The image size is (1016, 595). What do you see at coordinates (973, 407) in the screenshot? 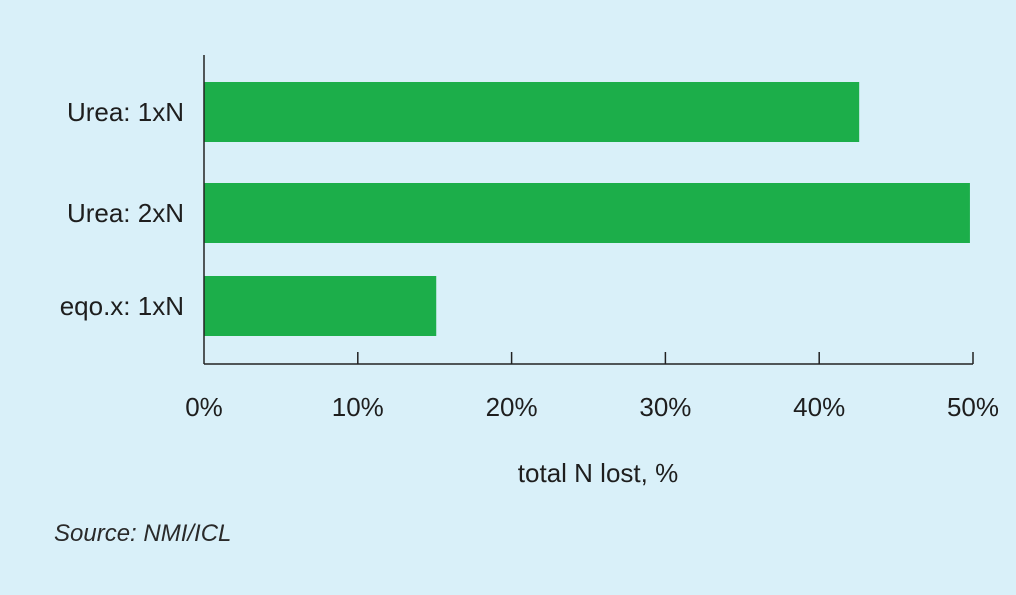
I see `tick-label: 50%` at bounding box center [973, 407].